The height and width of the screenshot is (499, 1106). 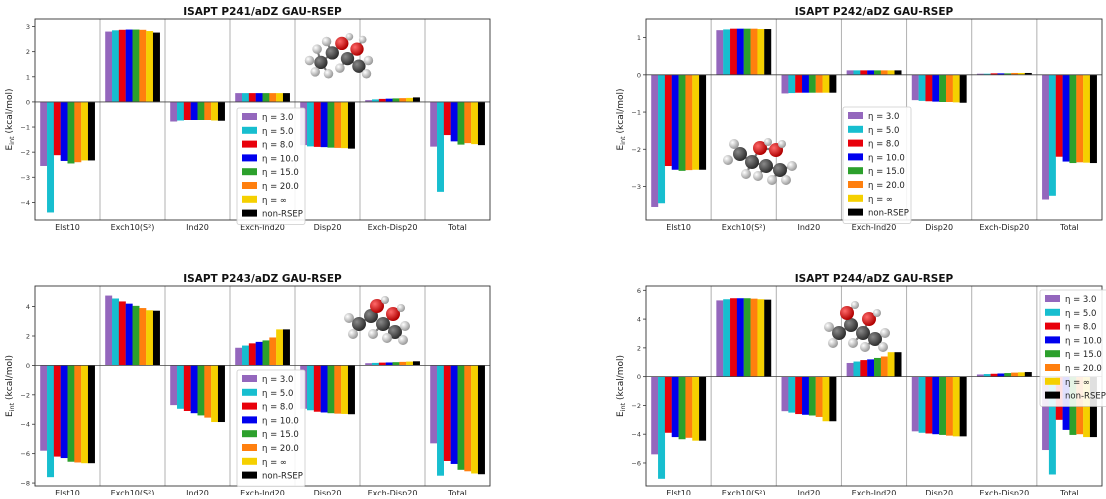 What do you see at coordinates (939, 492) in the screenshot?
I see `x-tick-label: Disp20` at bounding box center [939, 492].